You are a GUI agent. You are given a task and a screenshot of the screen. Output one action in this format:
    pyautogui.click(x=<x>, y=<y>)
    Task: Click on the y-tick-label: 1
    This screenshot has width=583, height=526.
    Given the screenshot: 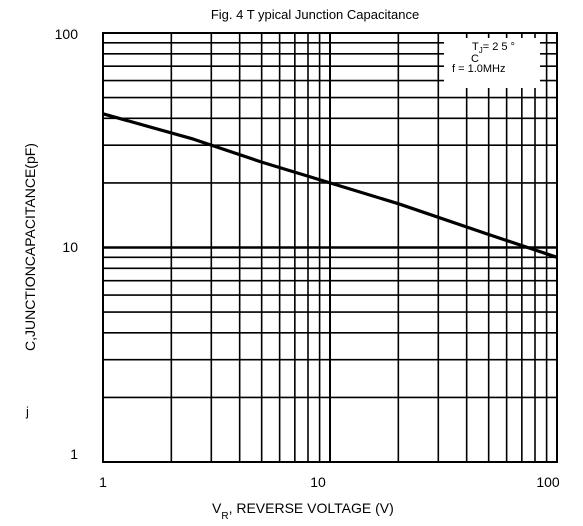 What is the action you would take?
    pyautogui.click(x=74, y=454)
    